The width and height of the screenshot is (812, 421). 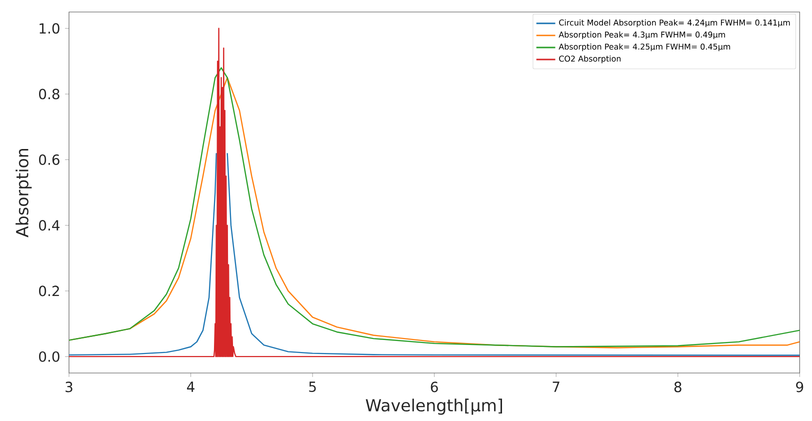 What do you see at coordinates (69, 387) in the screenshot?
I see `x-tick-label: 3` at bounding box center [69, 387].